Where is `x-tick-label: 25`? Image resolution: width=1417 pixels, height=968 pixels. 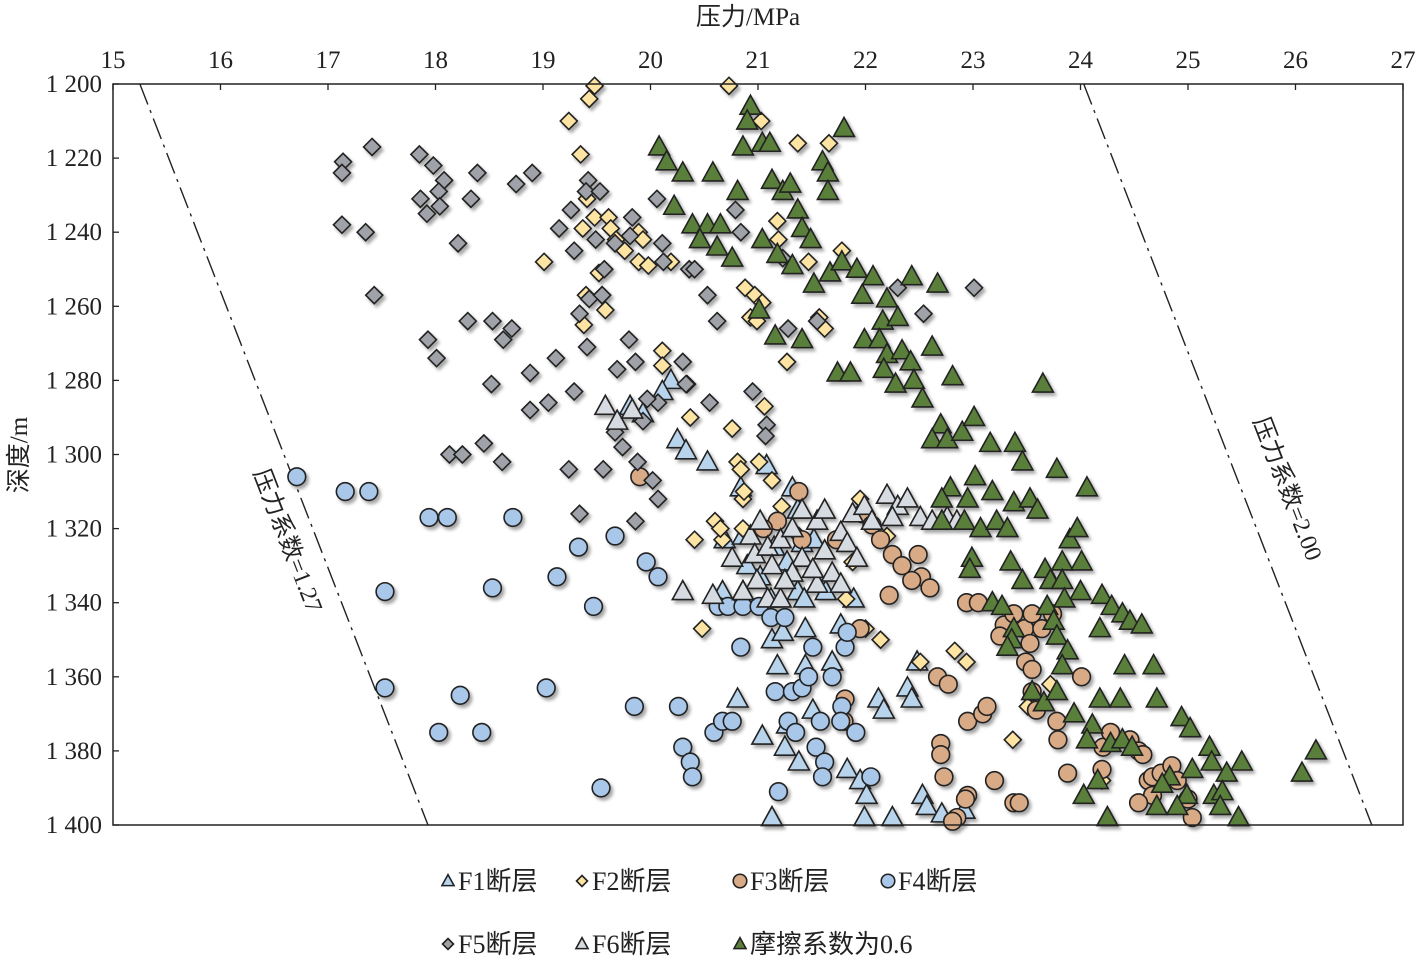
x-tick-label: 25 is located at coordinates (1188, 60).